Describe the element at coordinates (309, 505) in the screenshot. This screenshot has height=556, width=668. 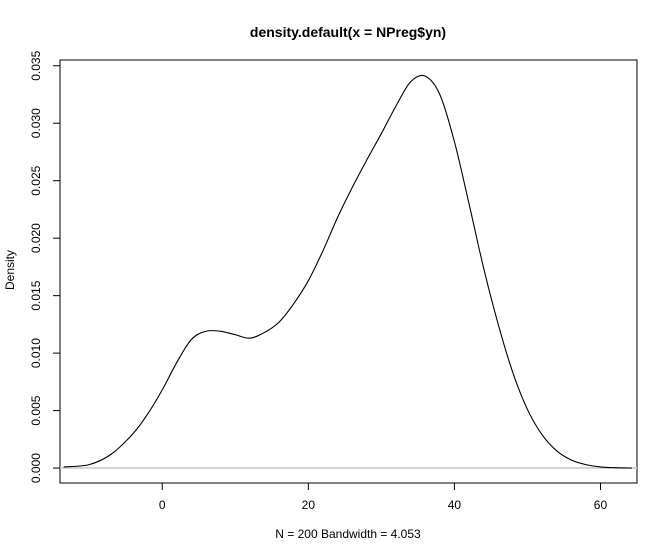
I see `x-tick-label: 20` at that location.